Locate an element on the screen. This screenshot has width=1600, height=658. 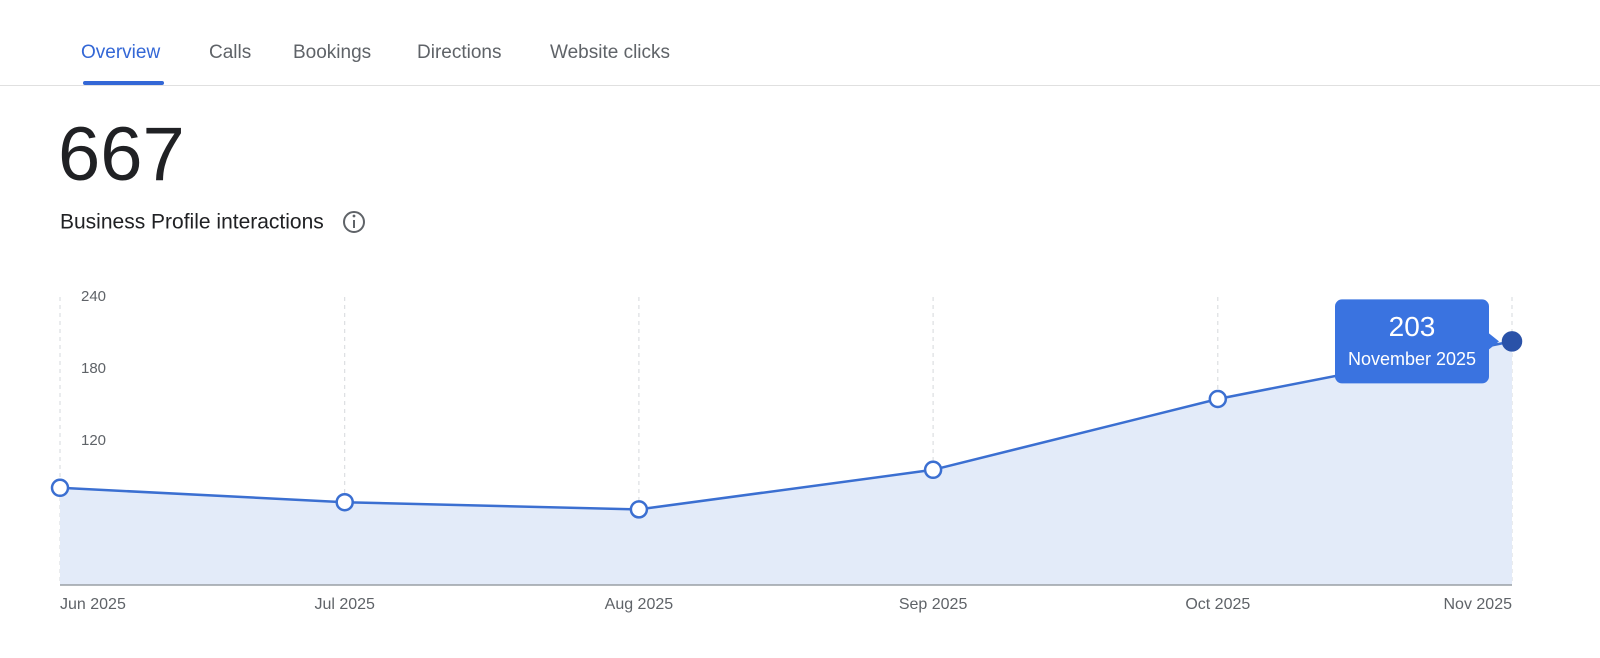
x-tick-label: Jul 2025 is located at coordinates (344, 604).